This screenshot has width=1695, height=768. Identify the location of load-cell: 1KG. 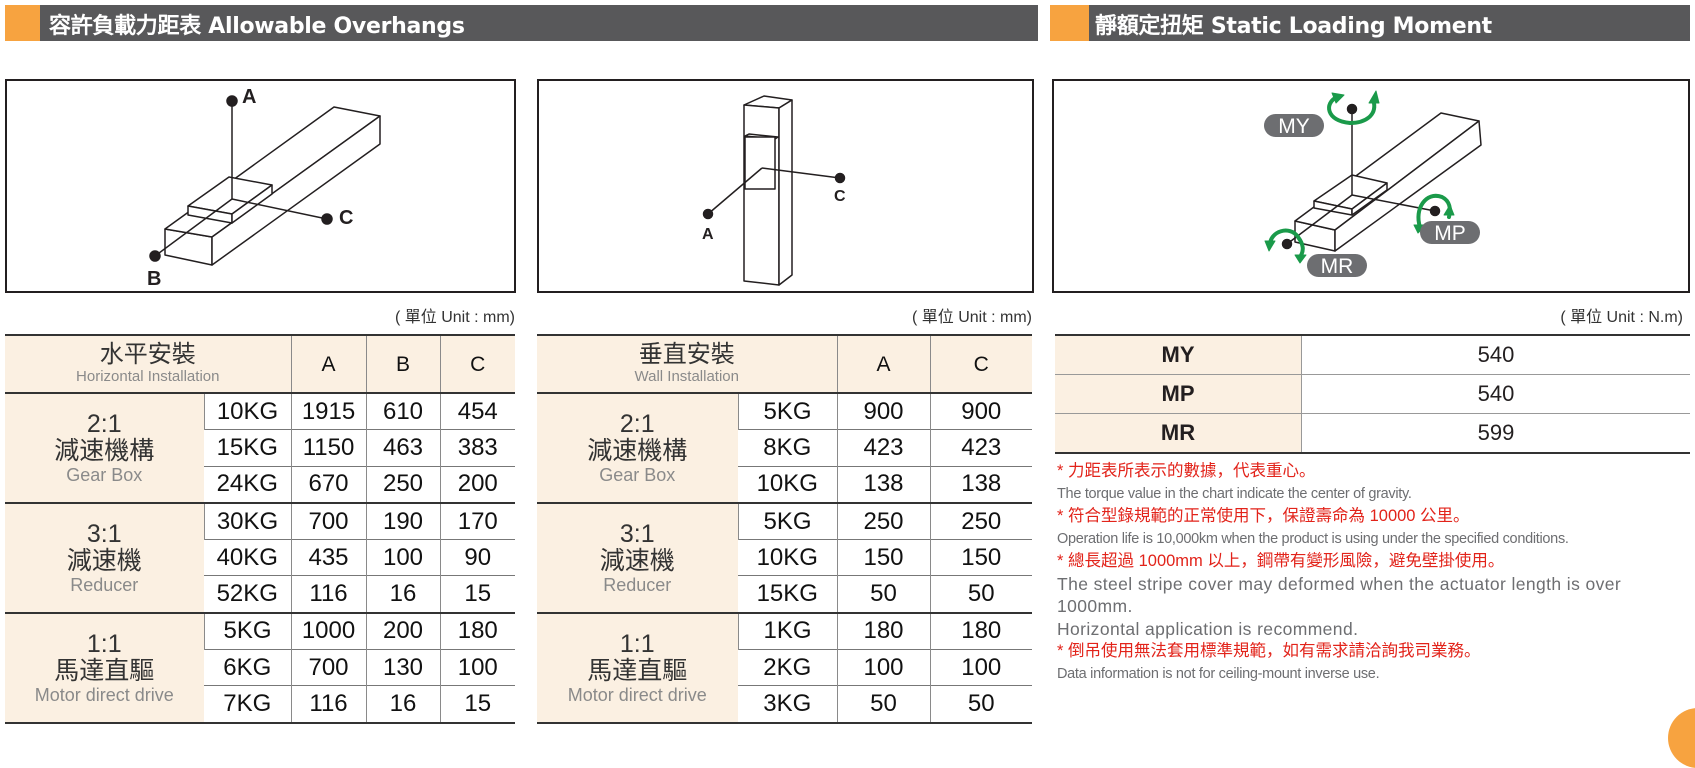
(787, 630).